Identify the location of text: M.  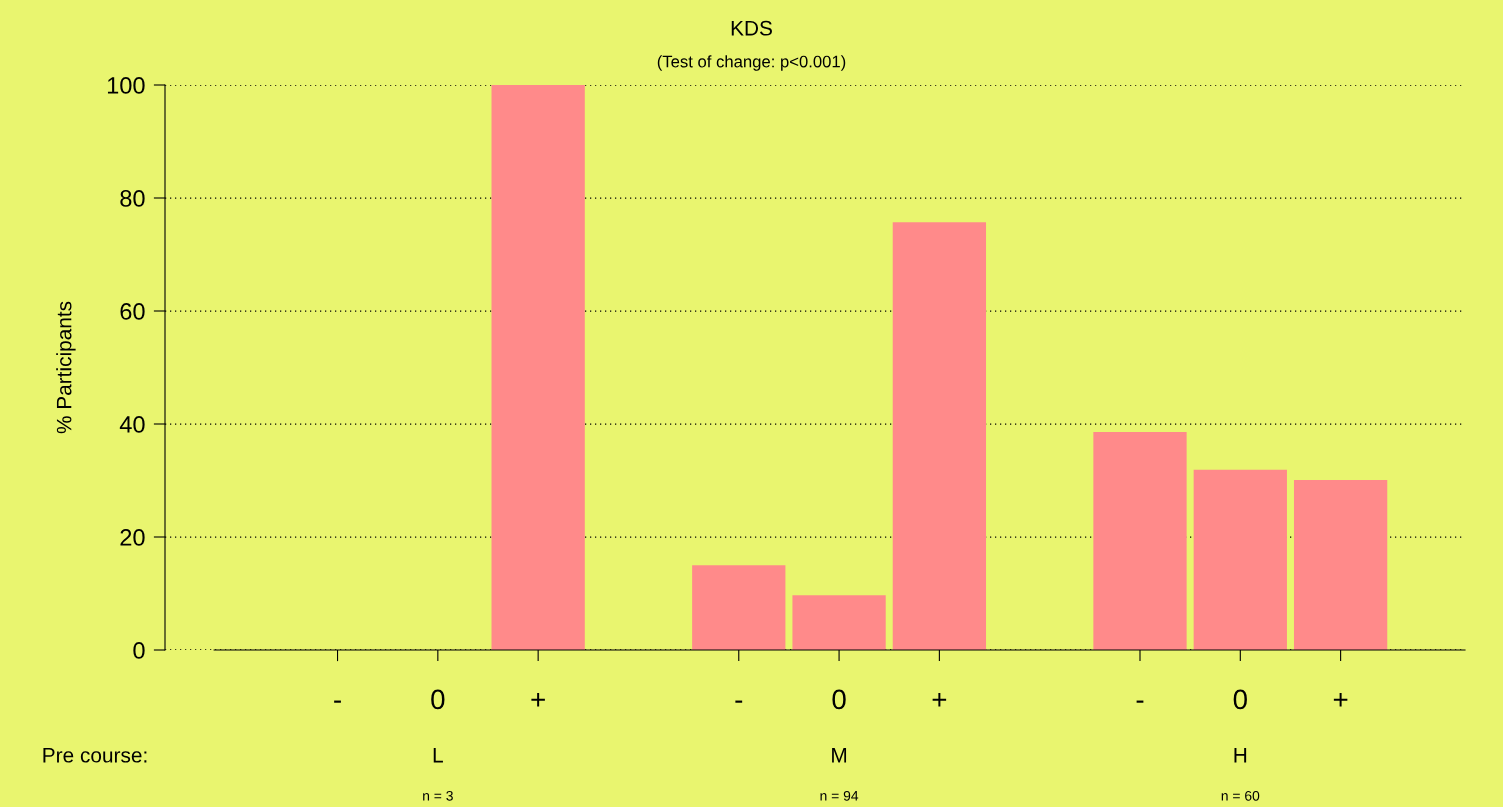
(839, 755).